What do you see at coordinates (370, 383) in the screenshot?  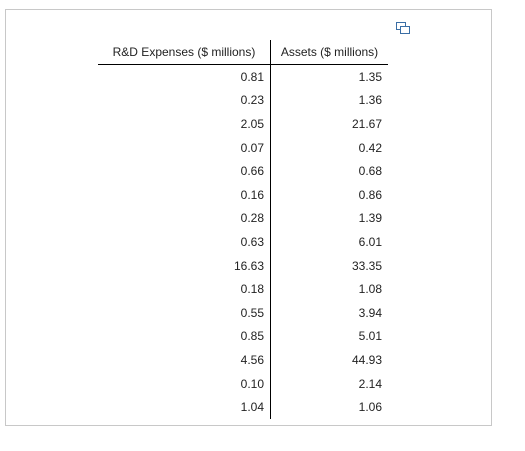 I see `assets-cell: 2.14` at bounding box center [370, 383].